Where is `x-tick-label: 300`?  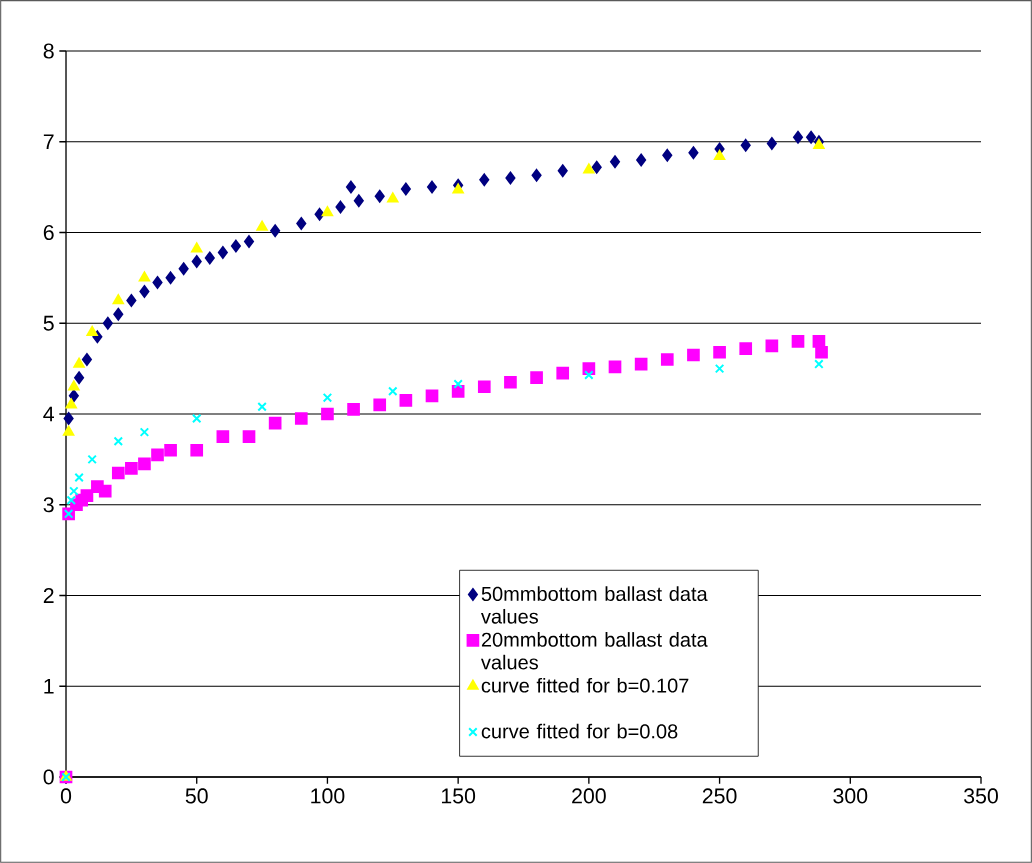
x-tick-label: 300 is located at coordinates (850, 796).